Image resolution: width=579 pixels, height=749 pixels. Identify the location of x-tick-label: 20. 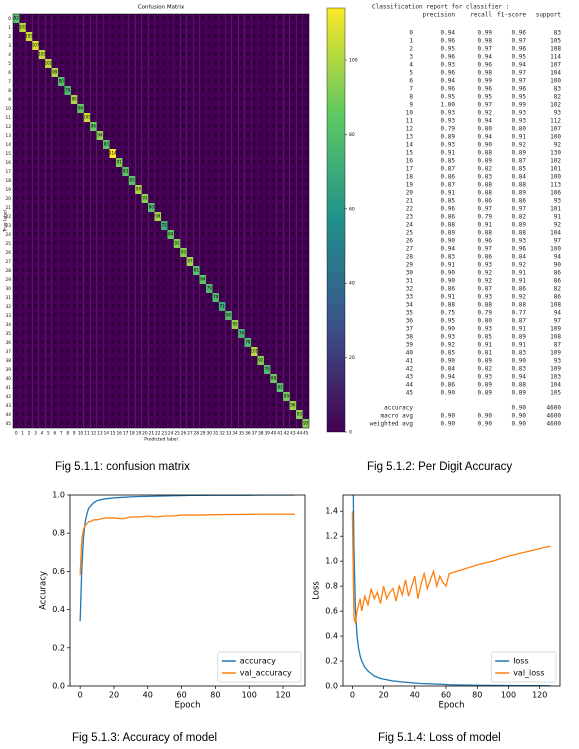
(145, 434).